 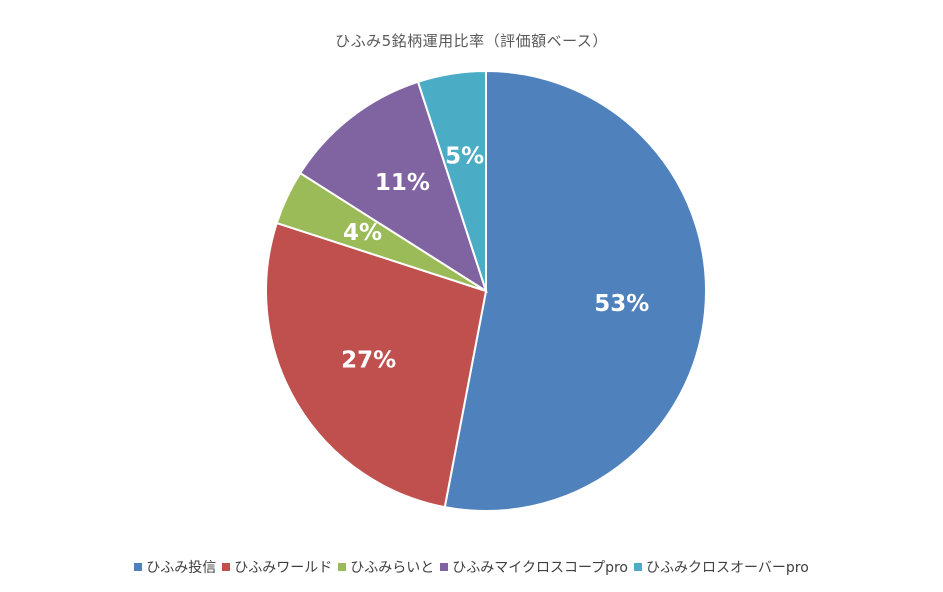 I want to click on chart-title: ひふみ5銘柄運用比率（評価額ベース）, so click(x=471, y=41).